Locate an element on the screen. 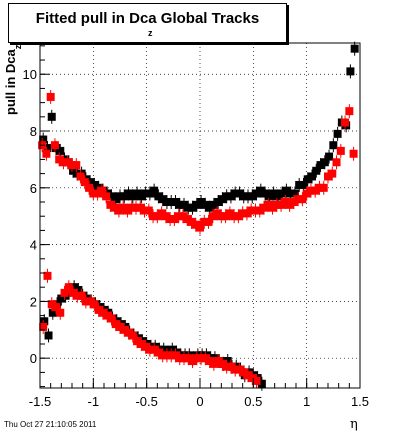 The image size is (400, 433). x-tick-label: -1 is located at coordinates (94, 401).